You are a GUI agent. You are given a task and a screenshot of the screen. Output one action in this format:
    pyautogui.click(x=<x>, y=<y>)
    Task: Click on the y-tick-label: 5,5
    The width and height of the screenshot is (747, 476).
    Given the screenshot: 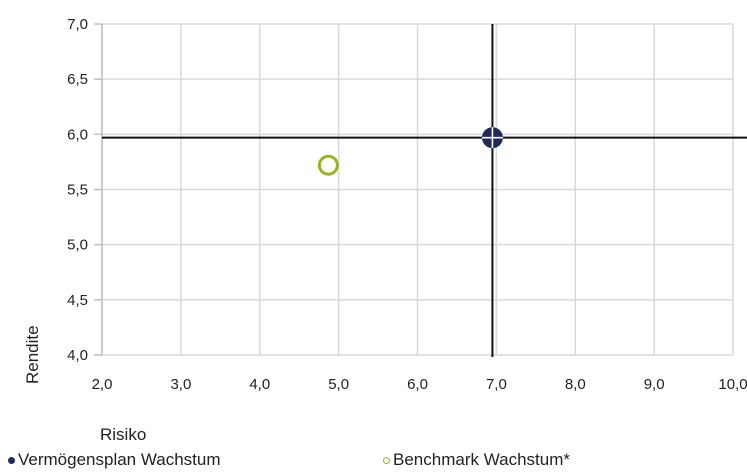 What is the action you would take?
    pyautogui.click(x=77, y=190)
    